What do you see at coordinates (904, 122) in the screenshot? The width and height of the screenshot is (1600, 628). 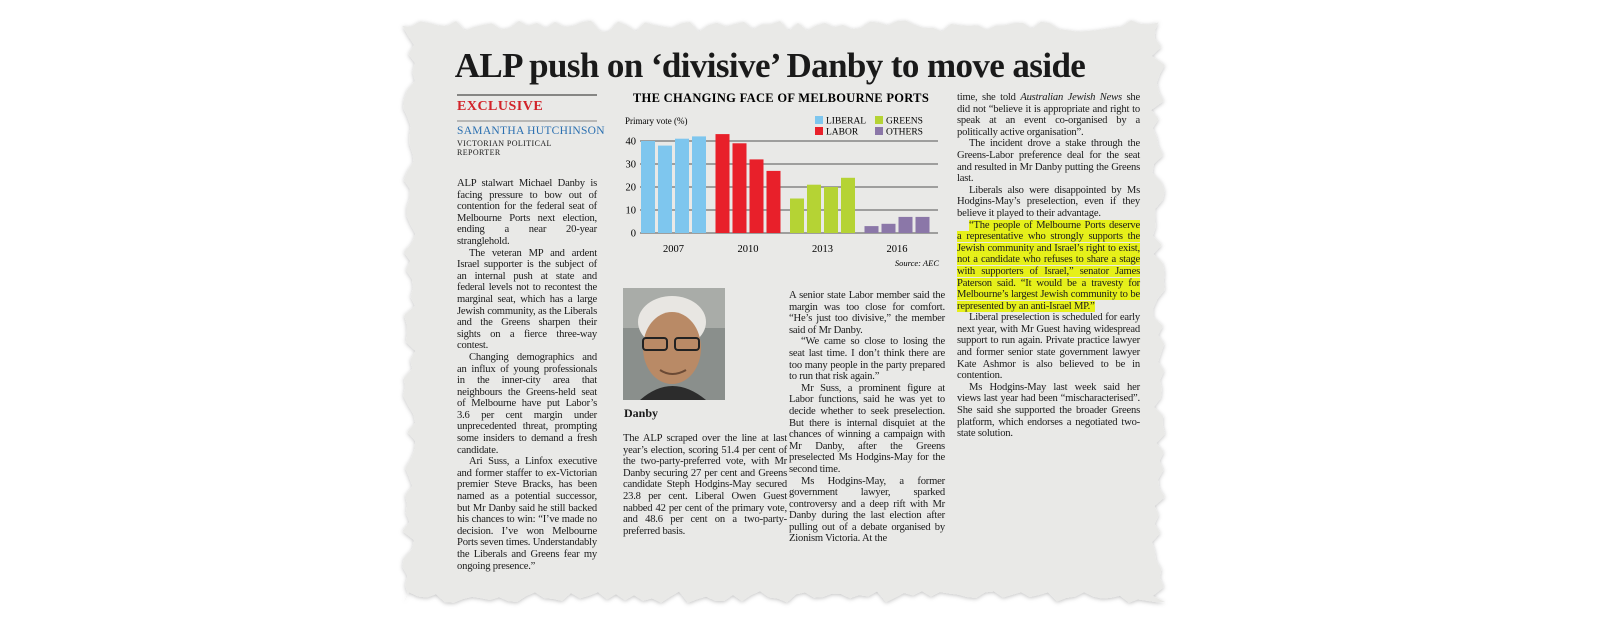 I see `legend-label: GREENS` at bounding box center [904, 122].